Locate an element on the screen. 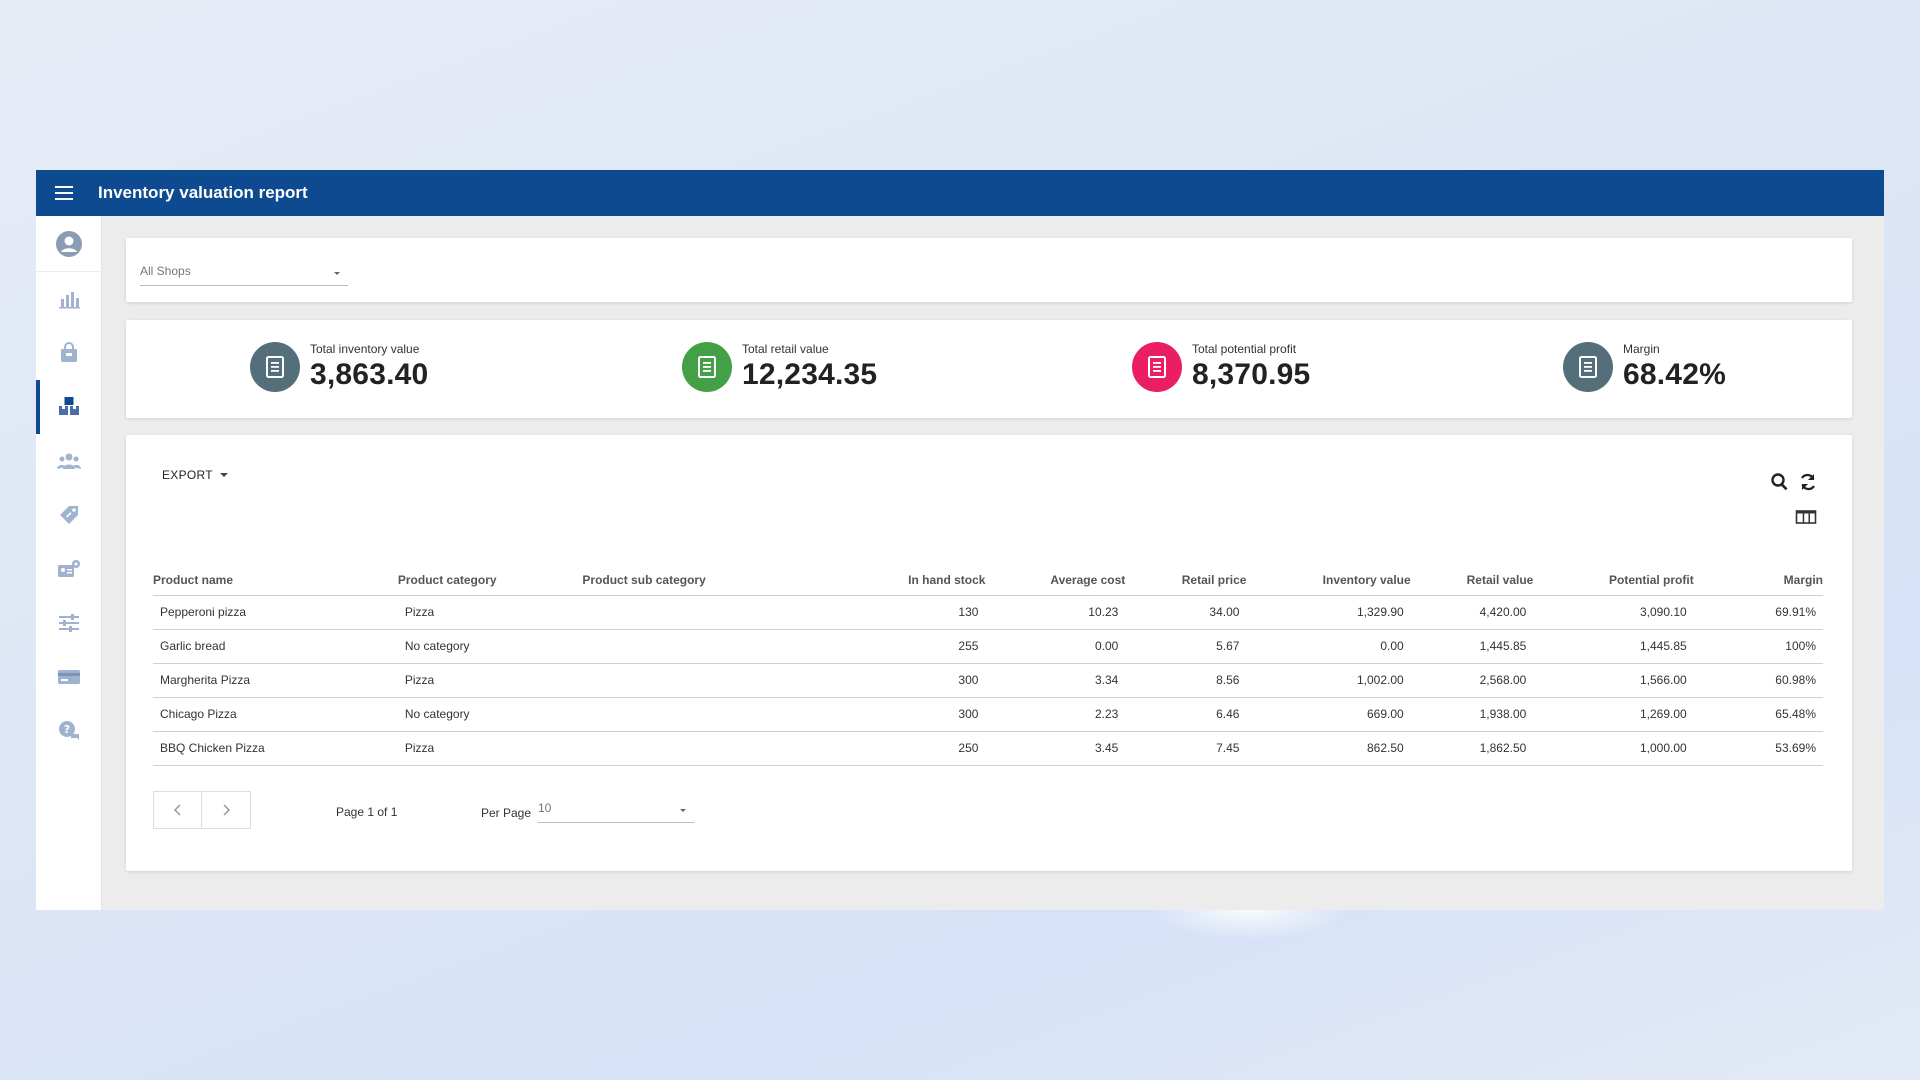 Image resolution: width=1920 pixels, height=1080 pixels. column-header: In hand stock is located at coordinates (876, 580).